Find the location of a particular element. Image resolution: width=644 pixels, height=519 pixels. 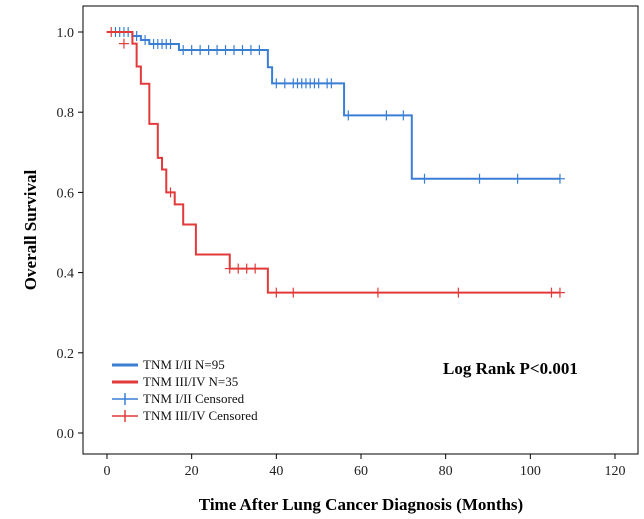

y-axis-title: Overall Survival is located at coordinates (30, 230).